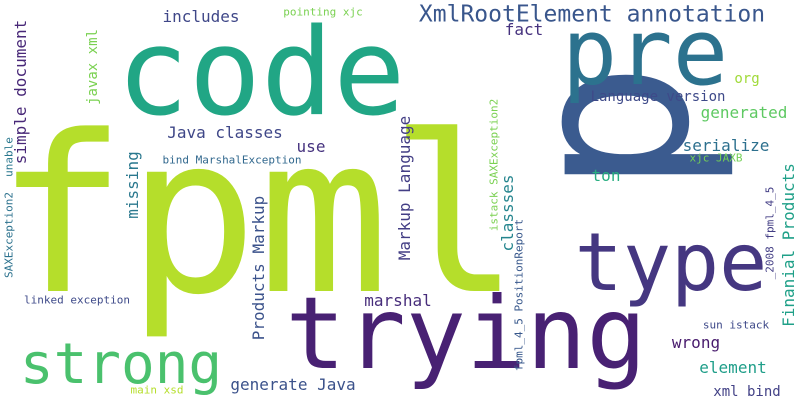  What do you see at coordinates (733, 367) in the screenshot?
I see `word-element: element` at bounding box center [733, 367].